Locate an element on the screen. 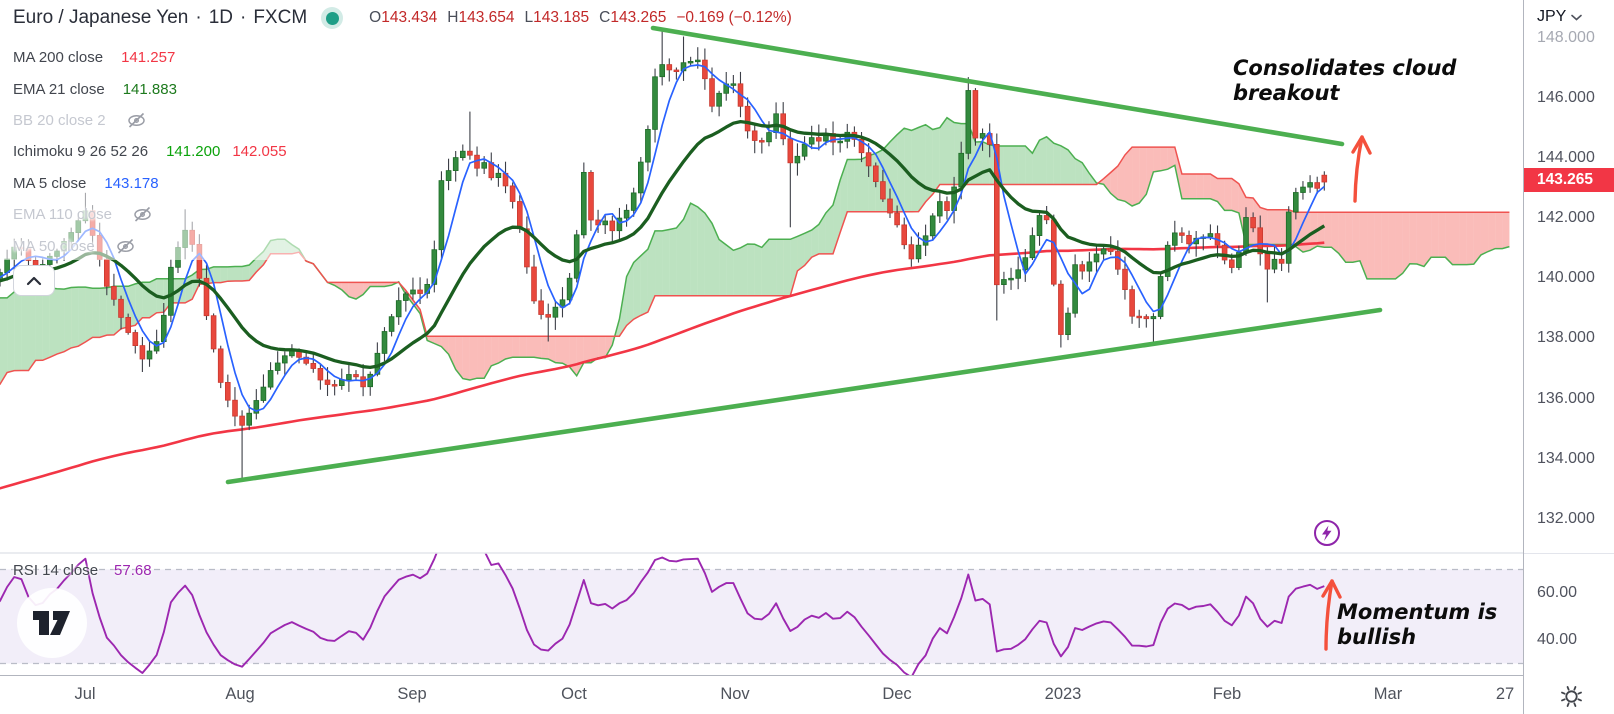 The height and width of the screenshot is (714, 1614). lightning-button is located at coordinates (1327, 533).